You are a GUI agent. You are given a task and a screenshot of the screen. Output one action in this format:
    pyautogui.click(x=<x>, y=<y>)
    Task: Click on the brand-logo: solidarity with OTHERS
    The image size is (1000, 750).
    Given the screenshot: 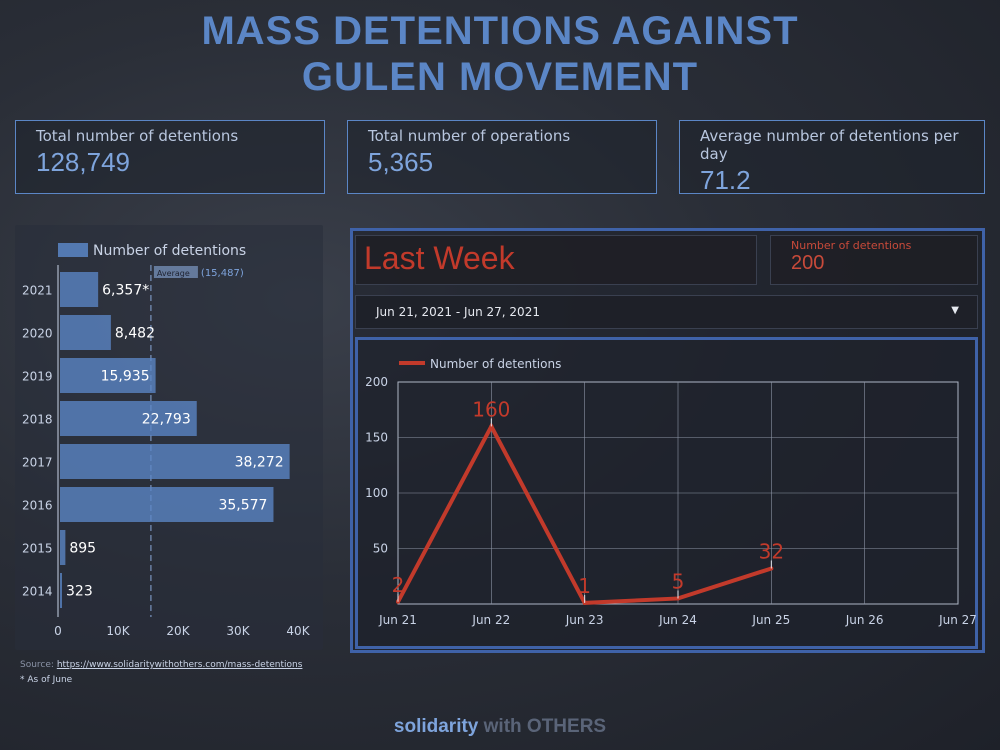 What is the action you would take?
    pyautogui.click(x=500, y=727)
    